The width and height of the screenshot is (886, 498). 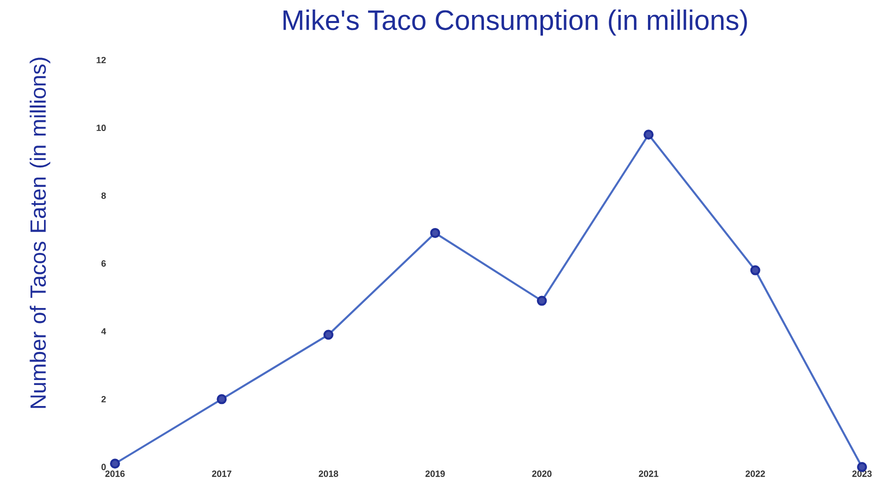 What do you see at coordinates (755, 473) in the screenshot?
I see `x-tick-label: 2022` at bounding box center [755, 473].